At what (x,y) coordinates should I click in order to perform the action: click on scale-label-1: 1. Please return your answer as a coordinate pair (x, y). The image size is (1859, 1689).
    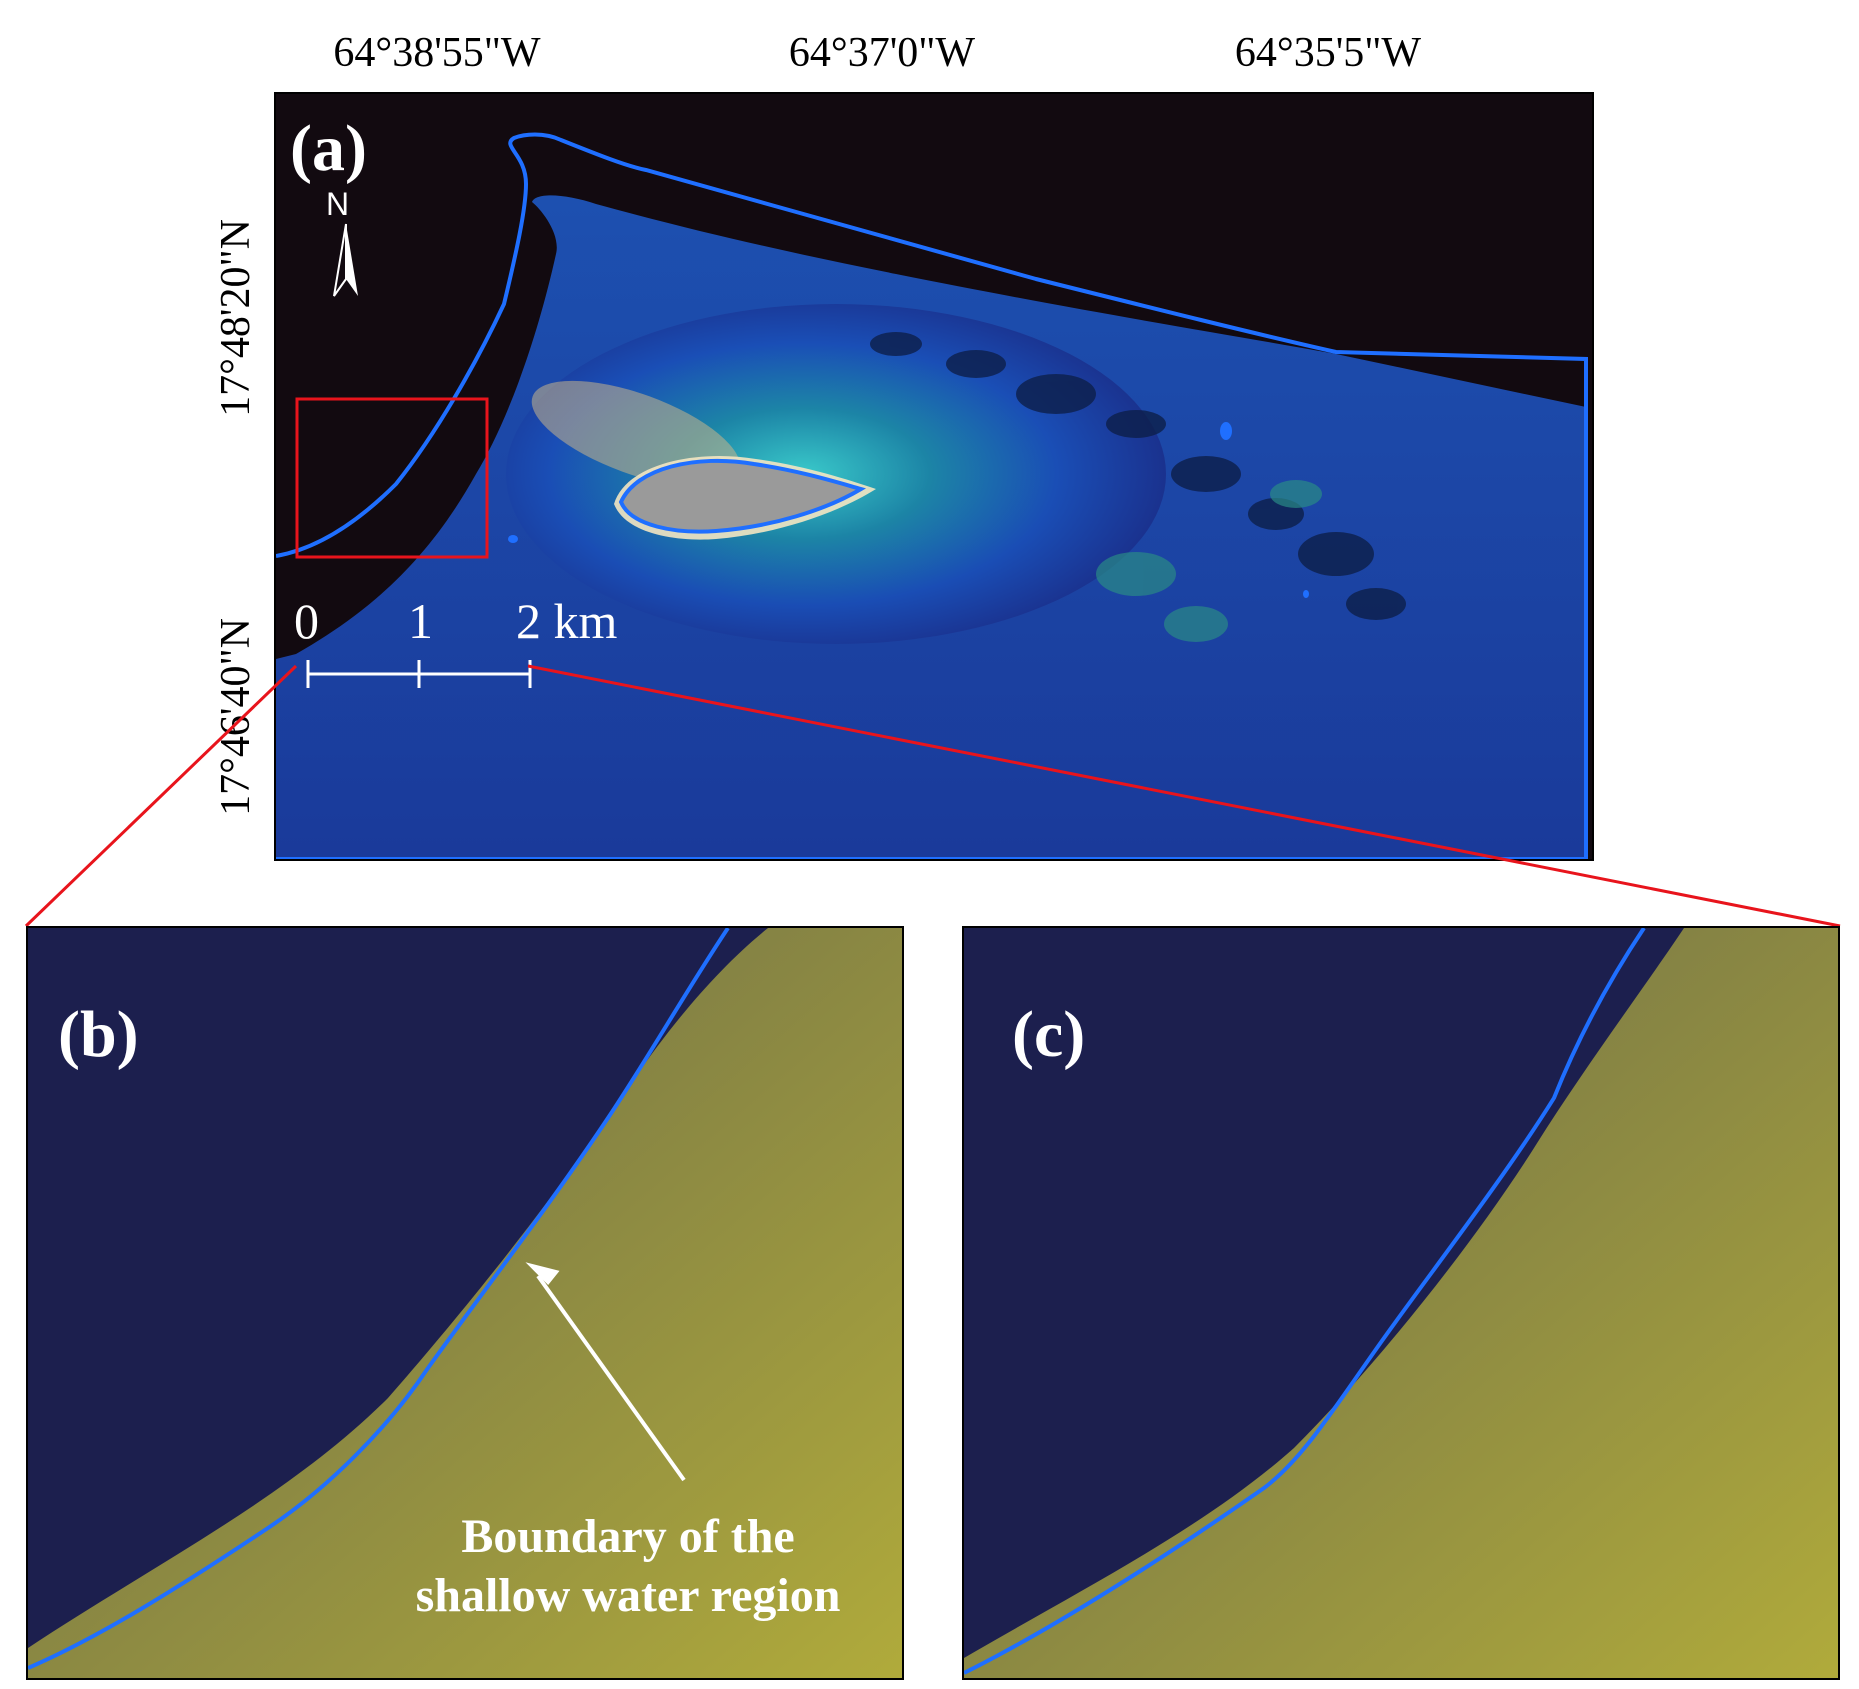
    Looking at the image, I should click on (420, 621).